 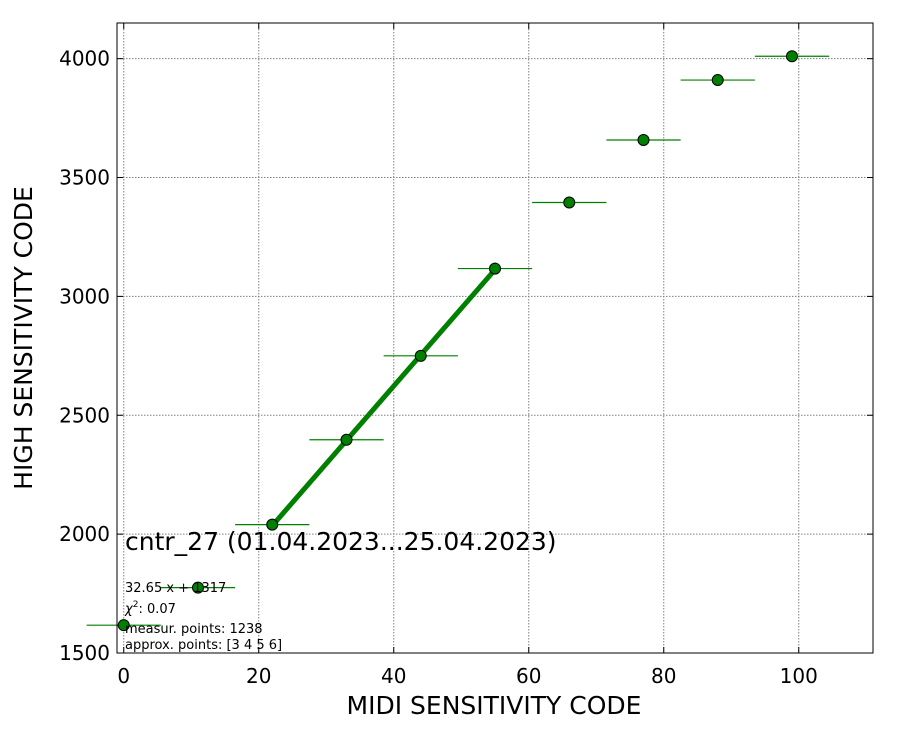 I want to click on x-tick-label: 40, so click(x=393, y=676).